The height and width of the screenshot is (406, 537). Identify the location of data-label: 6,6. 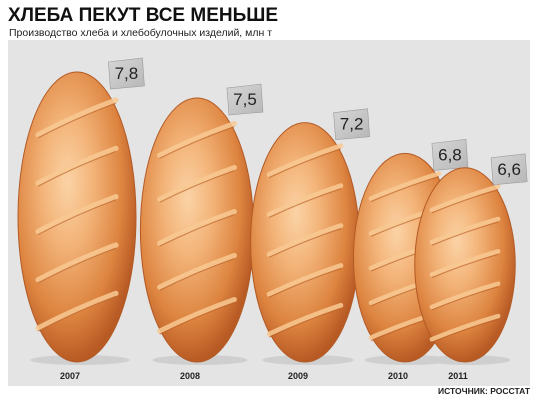
(509, 169).